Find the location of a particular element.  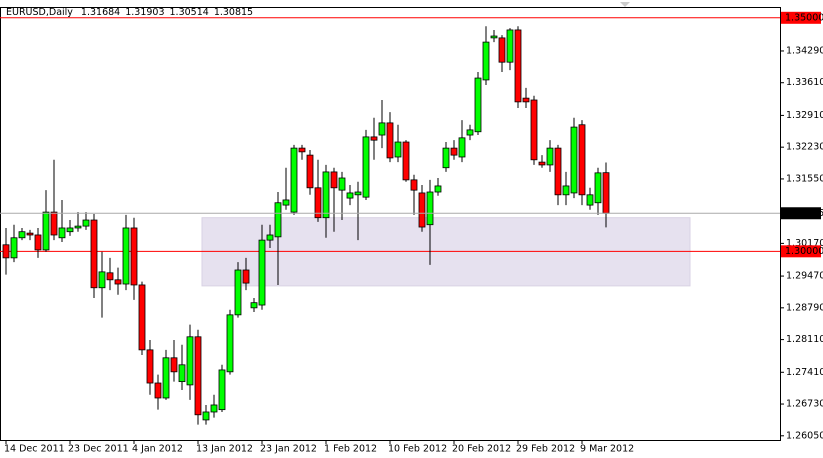

x-tick-label: 4 Jan 2012 is located at coordinates (157, 449).